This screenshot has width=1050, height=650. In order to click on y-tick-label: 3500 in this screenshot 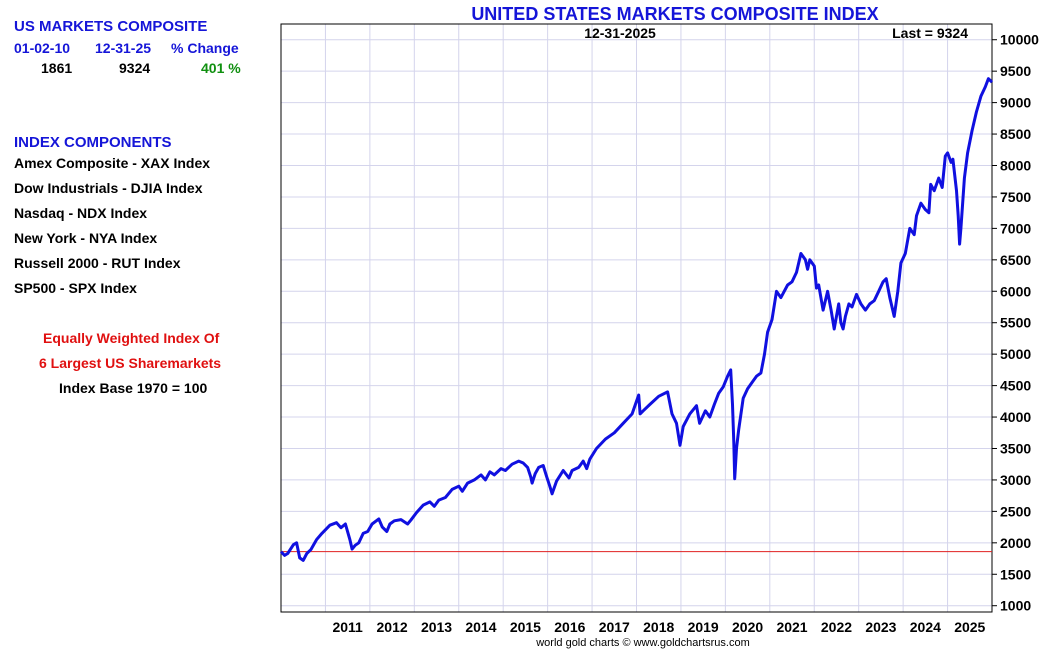, I will do `click(1015, 448)`.